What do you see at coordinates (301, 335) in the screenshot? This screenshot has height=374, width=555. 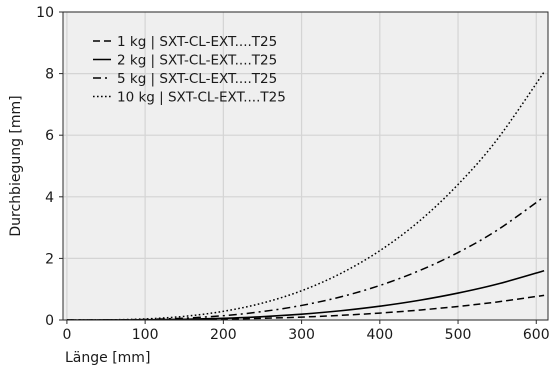 I see `x-tick-label: 300` at bounding box center [301, 335].